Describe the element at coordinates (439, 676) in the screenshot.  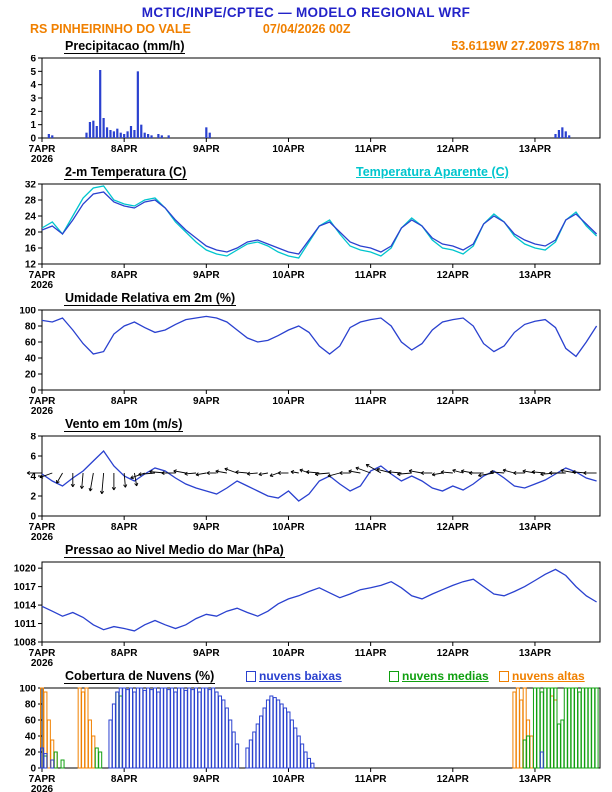
I see `legend-mid-clouds: nuvens medias` at that location.